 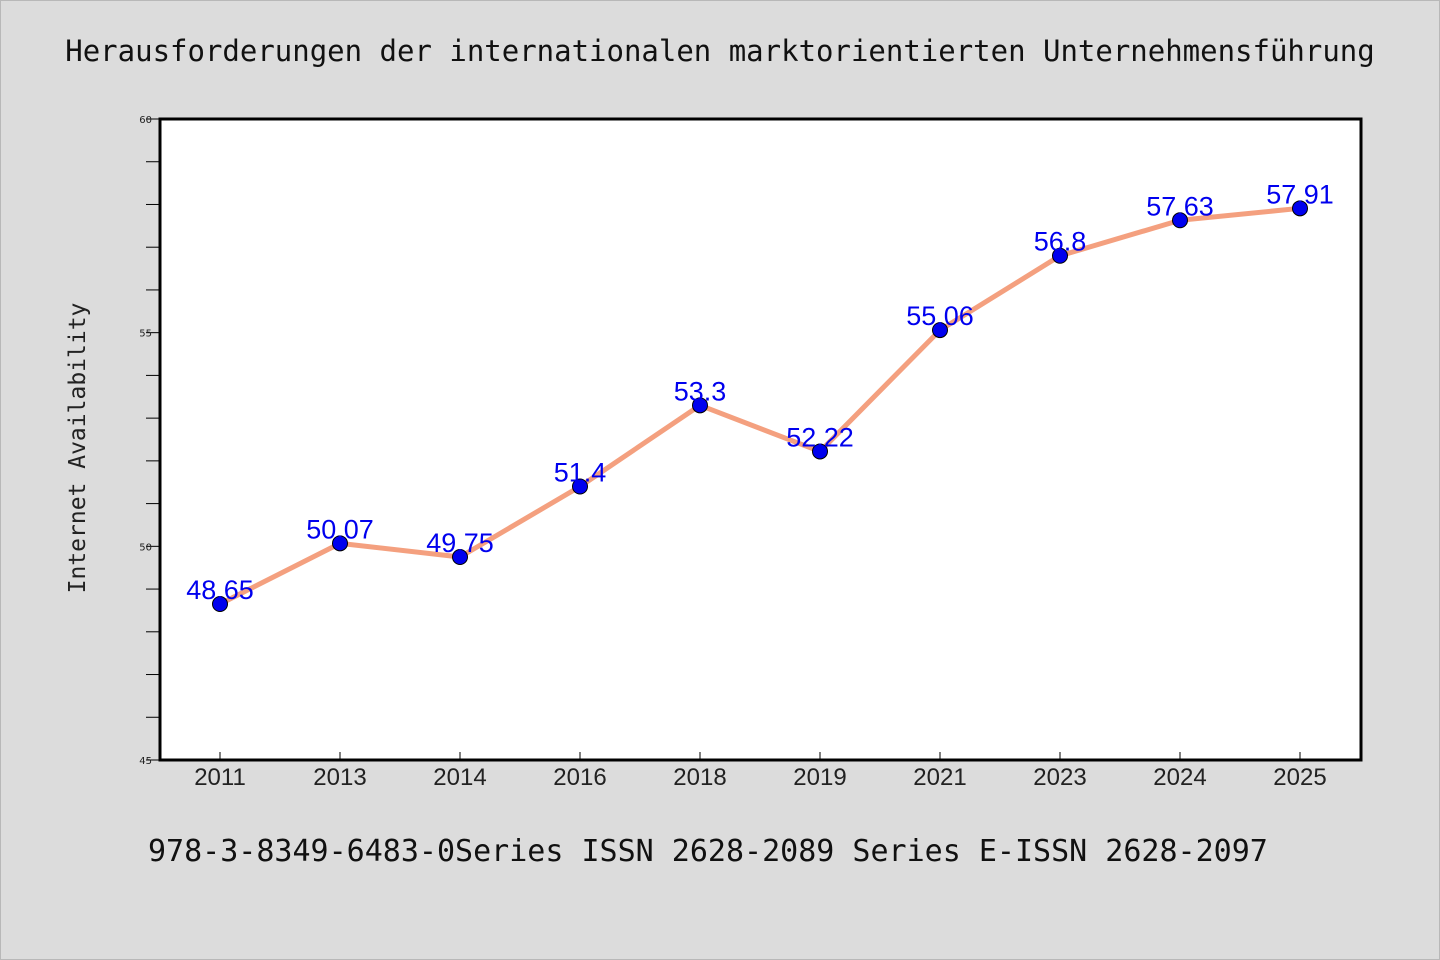 What do you see at coordinates (78, 448) in the screenshot?
I see `y-axis-label: Internet Availability` at bounding box center [78, 448].